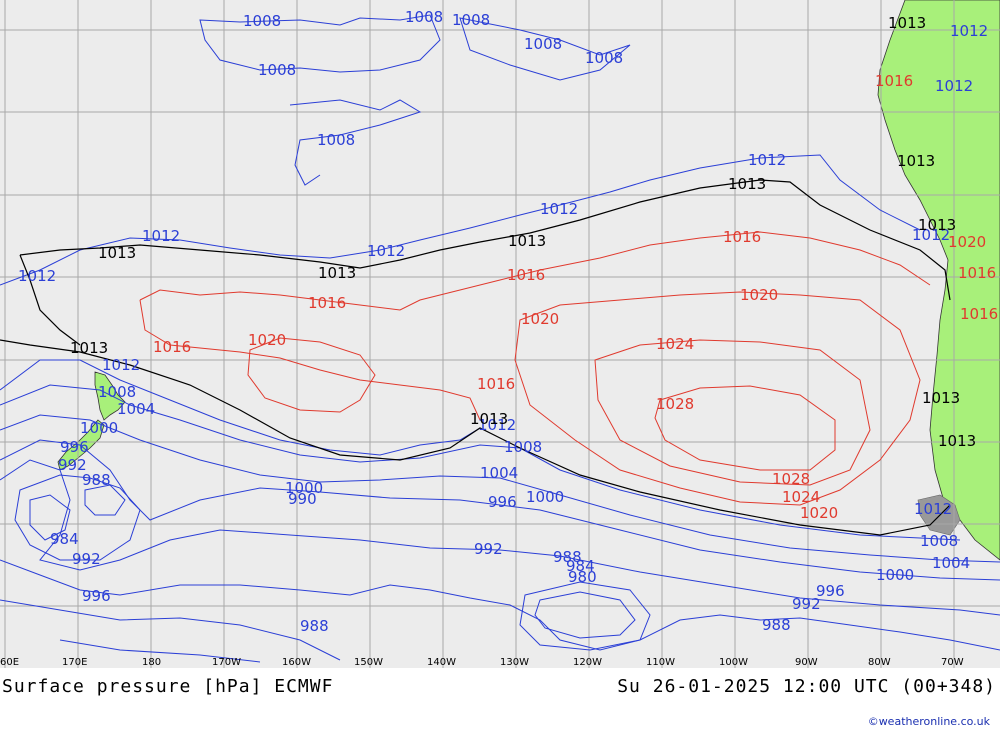  Describe the element at coordinates (587, 662) in the screenshot. I see `lon-label: 120W` at that location.